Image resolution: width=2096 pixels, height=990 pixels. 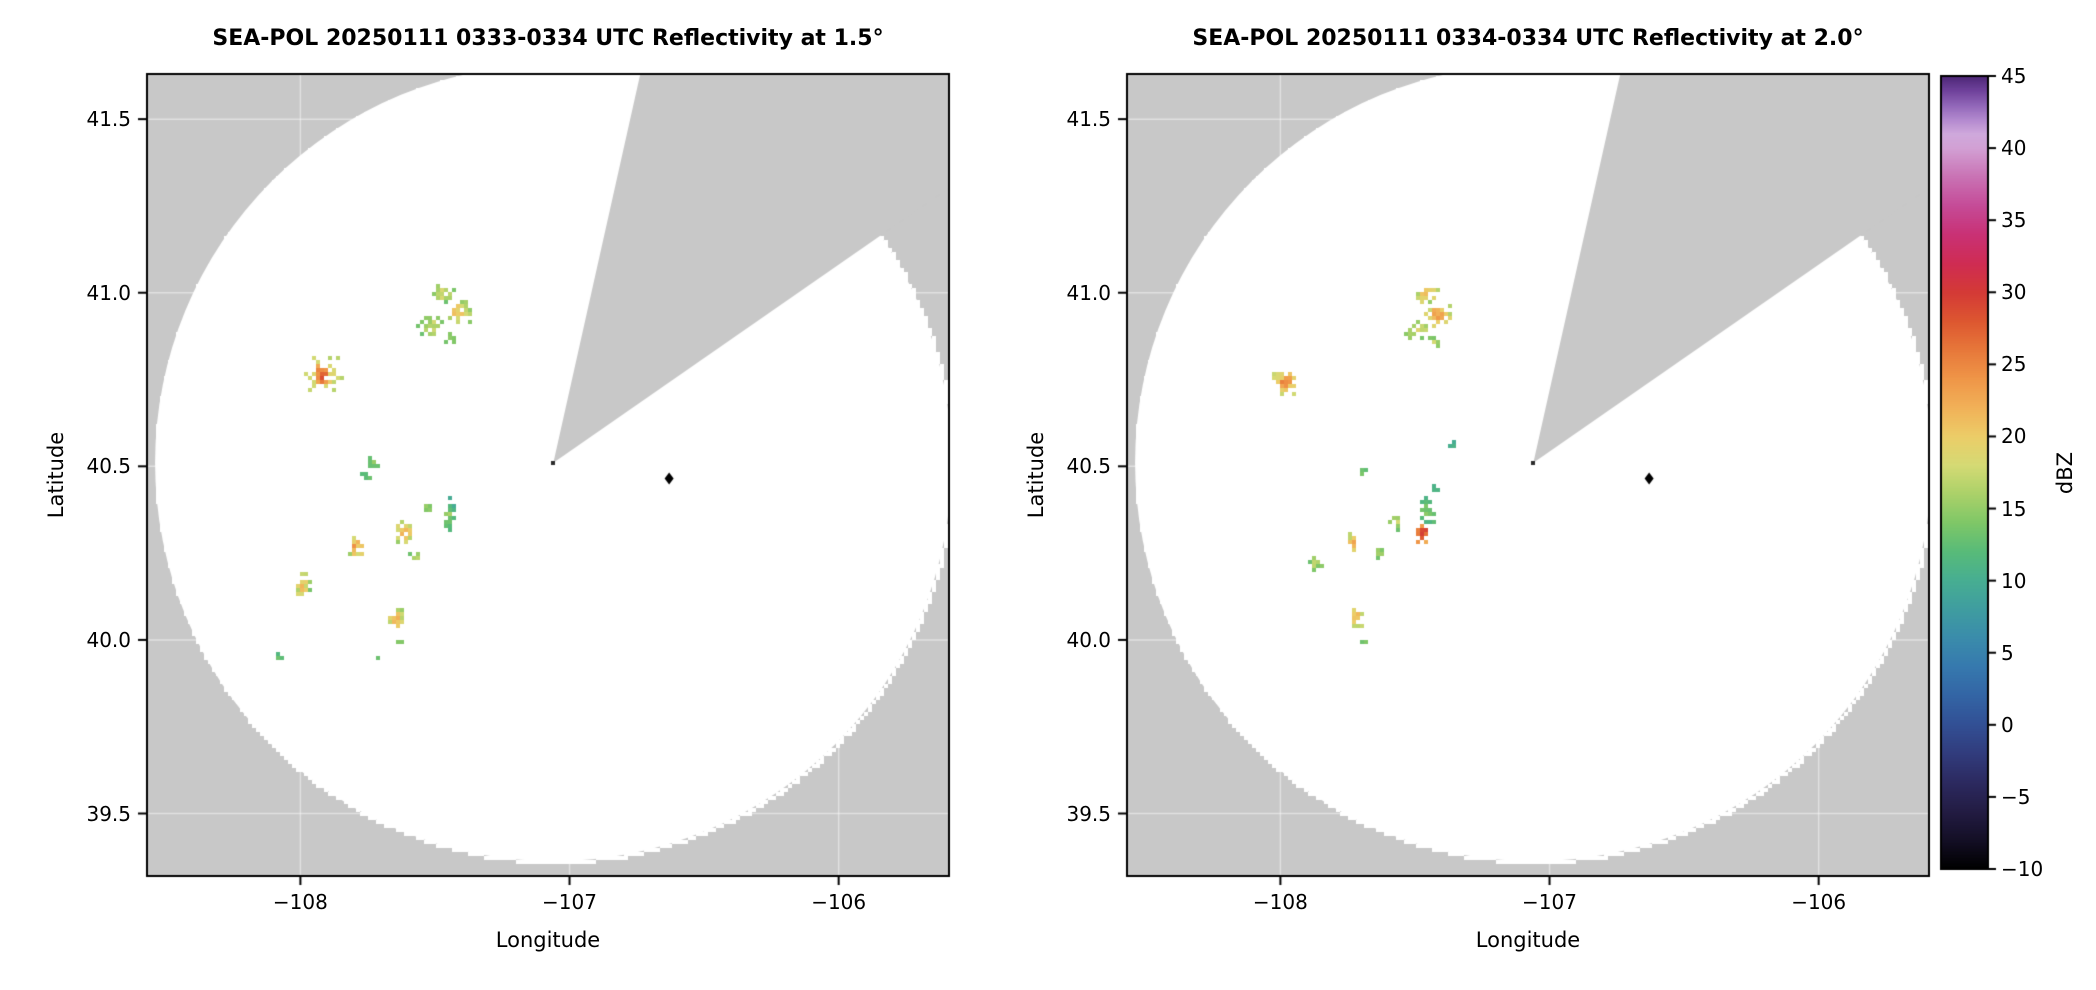 I want to click on colorbar-tick-label: −10, so click(x=2022, y=869).